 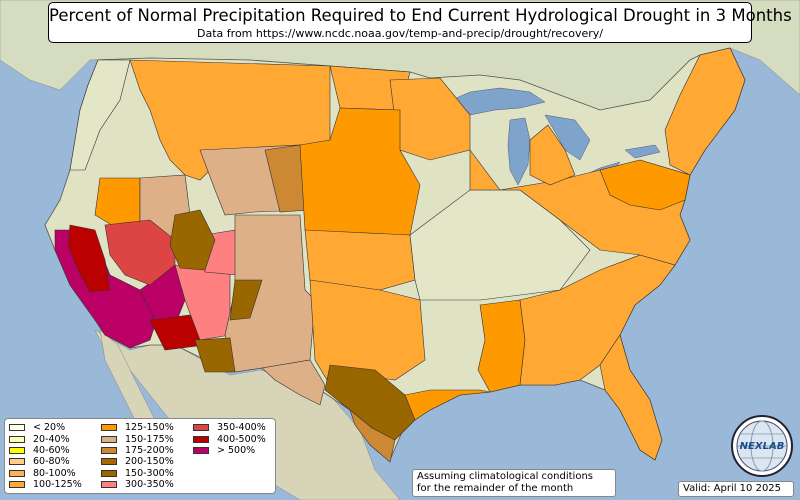 What do you see at coordinates (149, 462) in the screenshot?
I see `legend-label: 200-150%` at bounding box center [149, 462].